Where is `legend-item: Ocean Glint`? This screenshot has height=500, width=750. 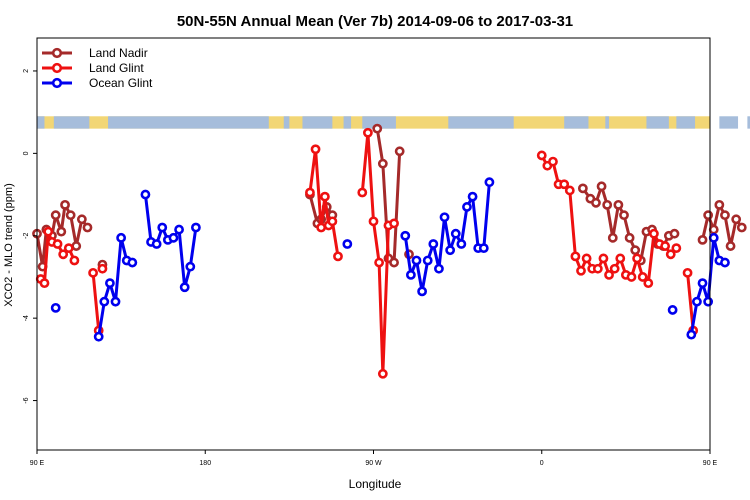
legend-item: Ocean Glint is located at coordinates (97, 83).